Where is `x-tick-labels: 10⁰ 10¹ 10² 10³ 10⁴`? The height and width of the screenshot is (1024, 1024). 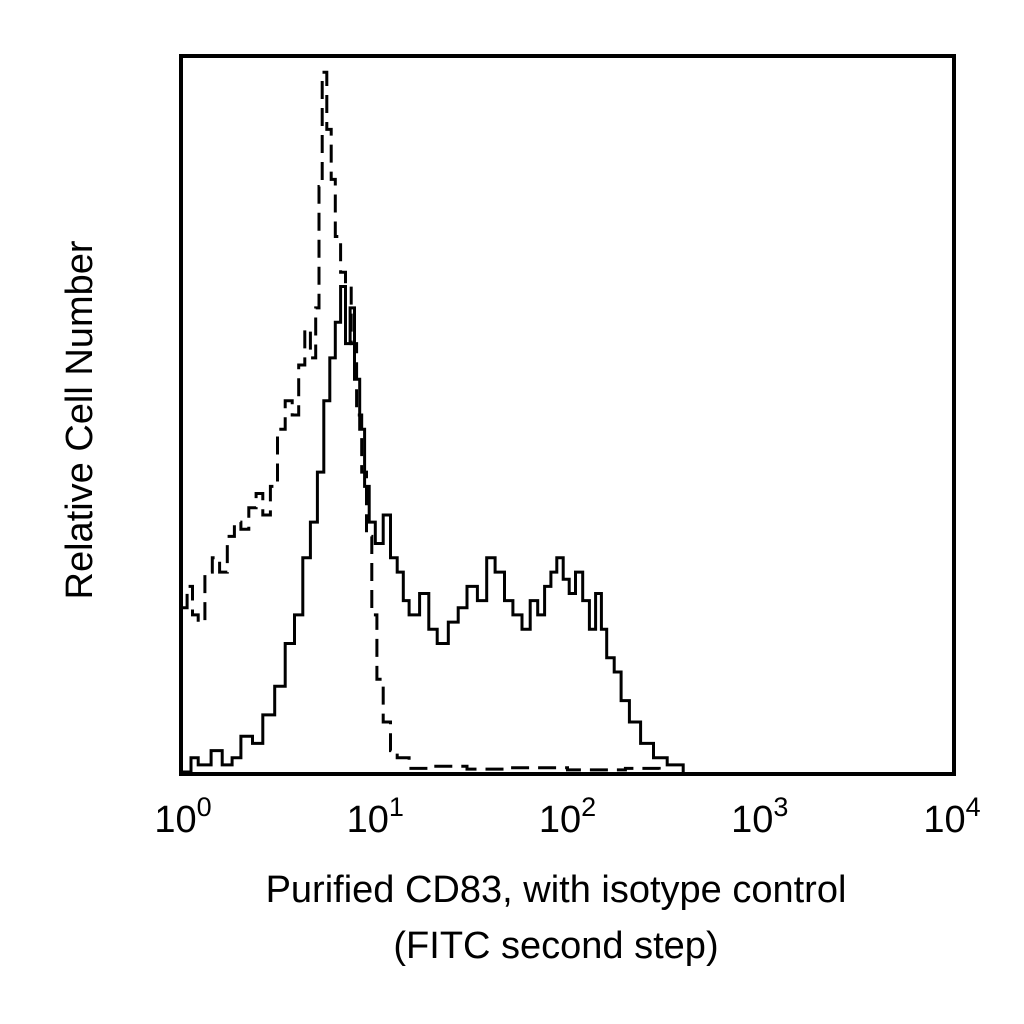 x-tick-labels: 10⁰ 10¹ 10² 10³ 10⁴ is located at coordinates (567, 816).